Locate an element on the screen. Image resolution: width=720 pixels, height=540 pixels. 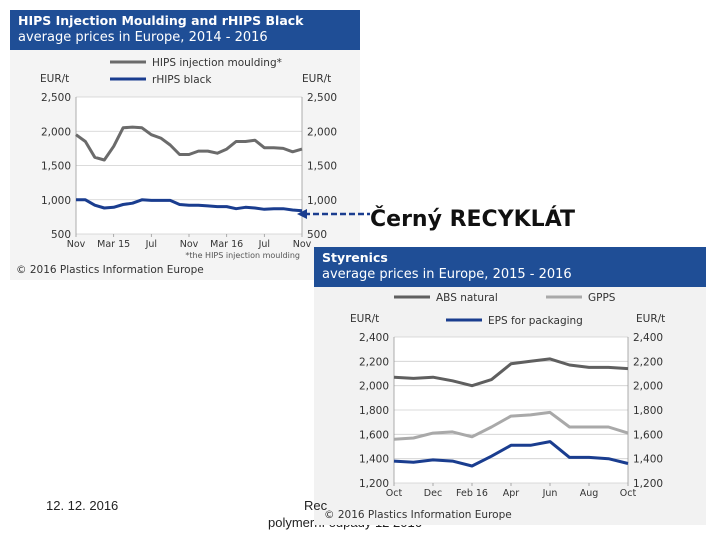
legend-label-1: GPPS is located at coordinates (602, 298).